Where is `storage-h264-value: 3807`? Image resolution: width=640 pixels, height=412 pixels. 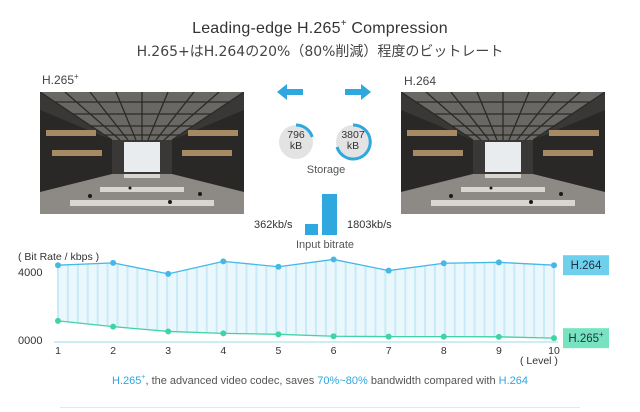
storage-h264-value: 3807 is located at coordinates (353, 135).